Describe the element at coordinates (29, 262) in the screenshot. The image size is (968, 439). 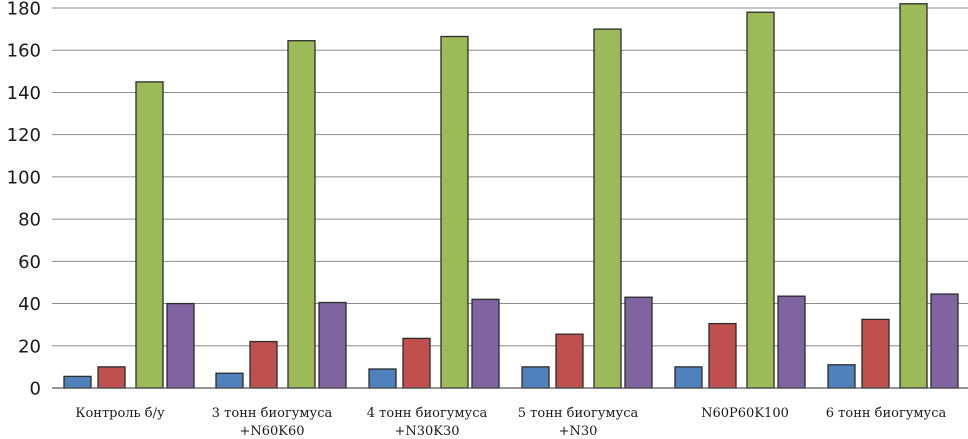
I see `y-tick-label: 60` at that location.